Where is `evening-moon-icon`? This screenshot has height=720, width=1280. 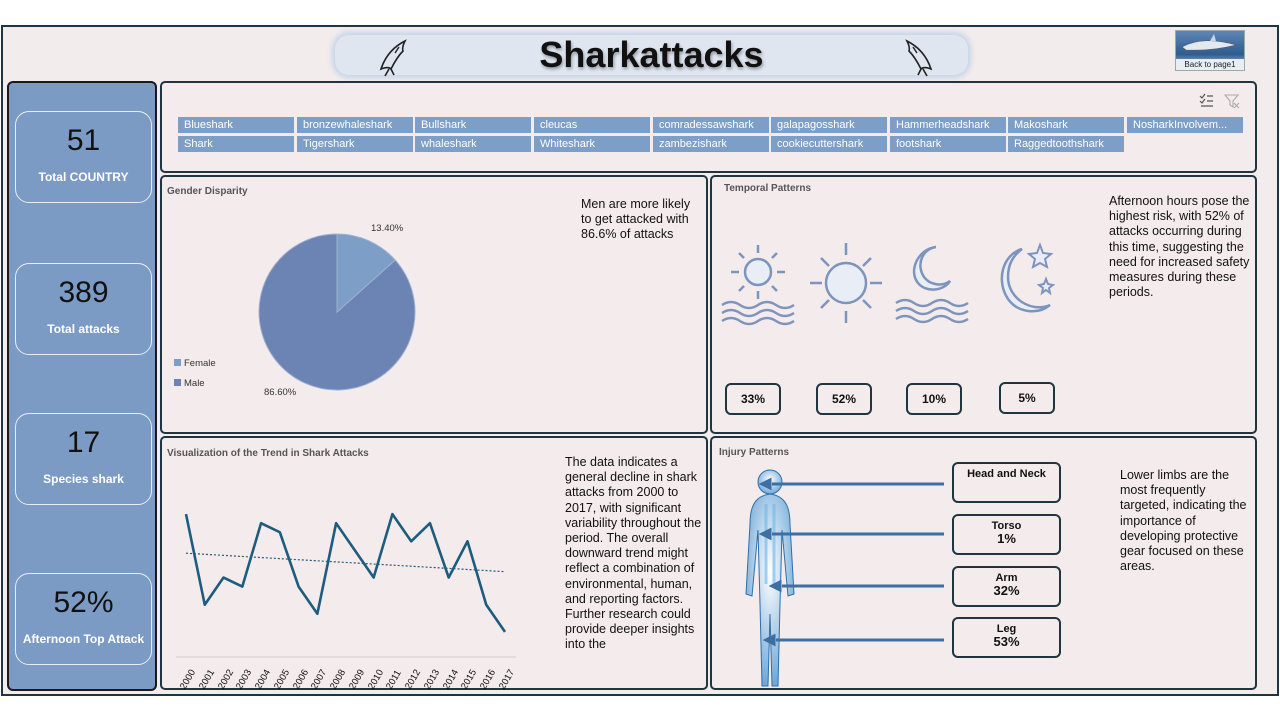 evening-moon-icon is located at coordinates (932, 284).